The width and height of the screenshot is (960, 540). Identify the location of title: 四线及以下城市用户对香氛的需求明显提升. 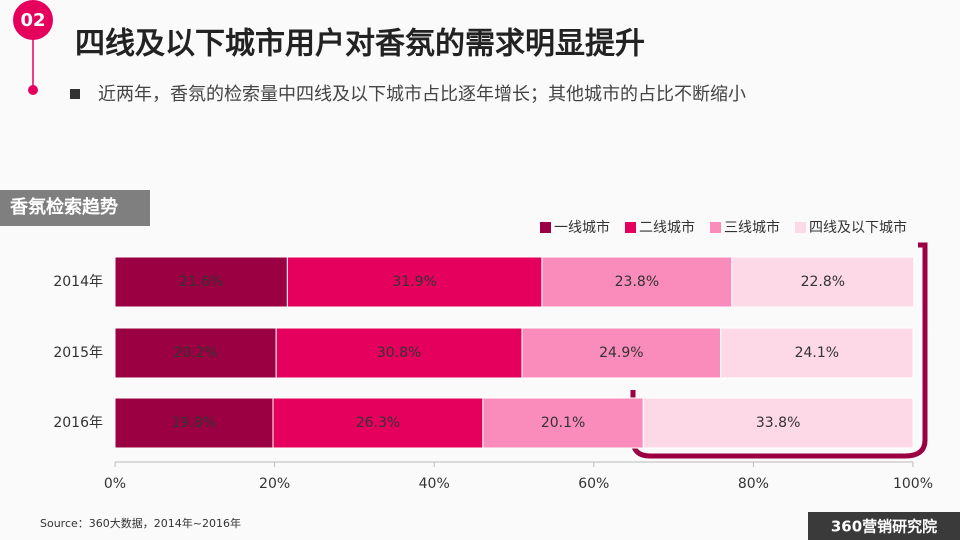
(360, 44).